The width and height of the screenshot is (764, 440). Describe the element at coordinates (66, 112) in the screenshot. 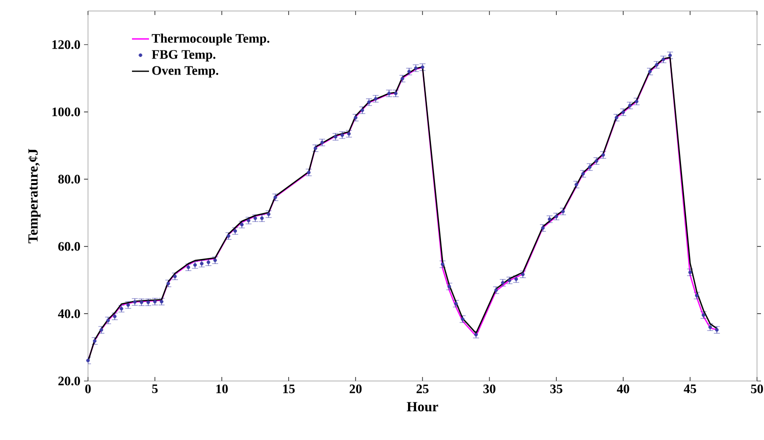

I see `y-tick-label: 100.0` at that location.